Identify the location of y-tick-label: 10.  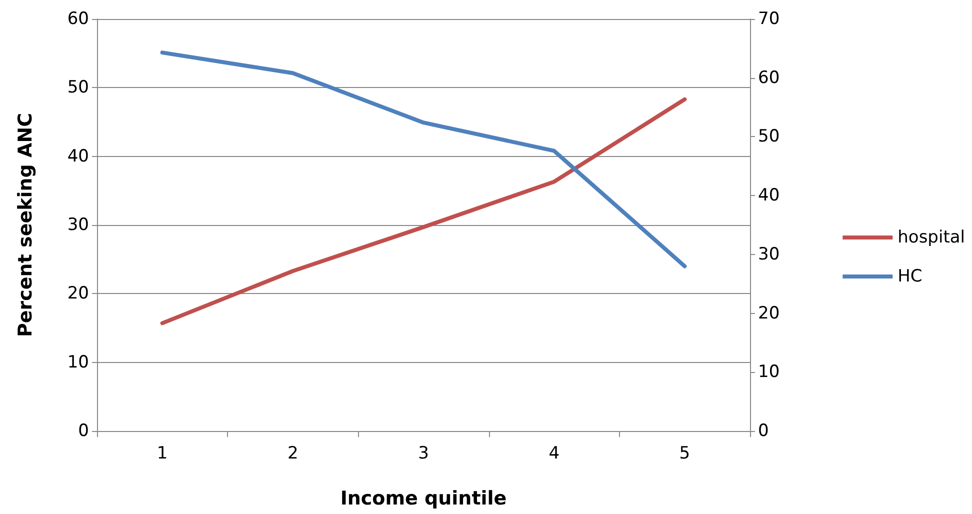
(78, 362).